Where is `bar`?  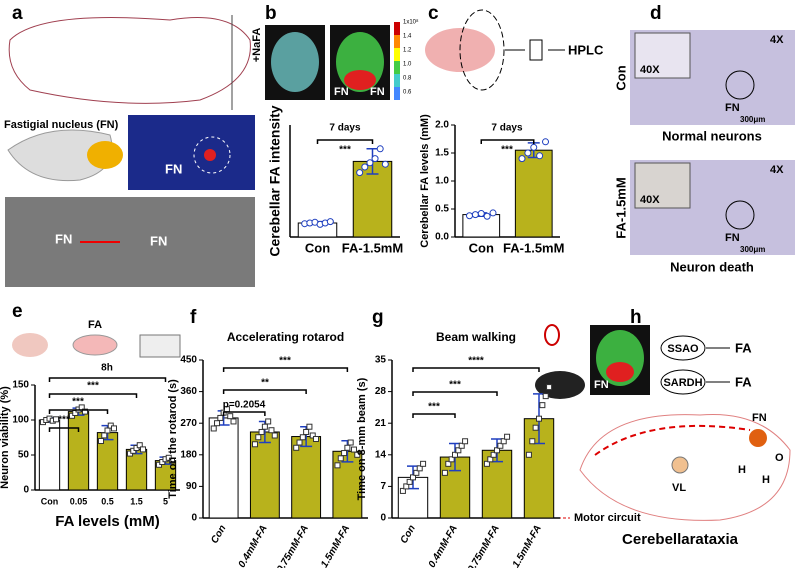 bar is located at coordinates (533, 193).